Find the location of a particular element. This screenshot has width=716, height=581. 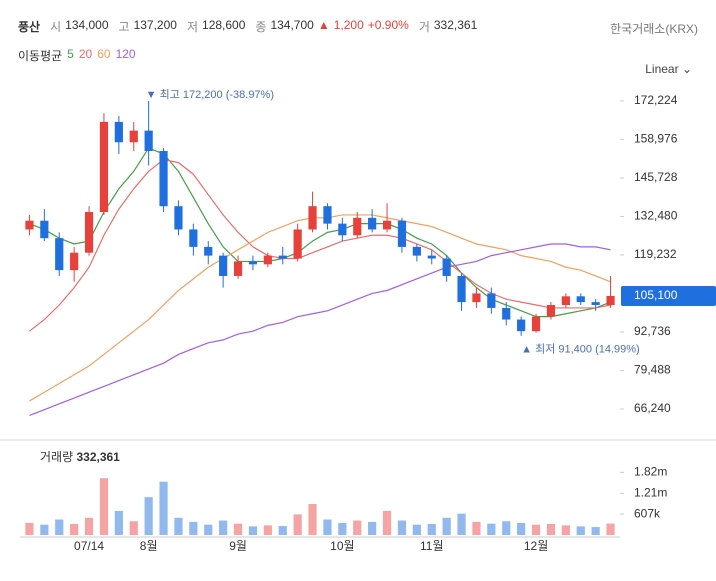

legend-entry: 60 is located at coordinates (104, 54).